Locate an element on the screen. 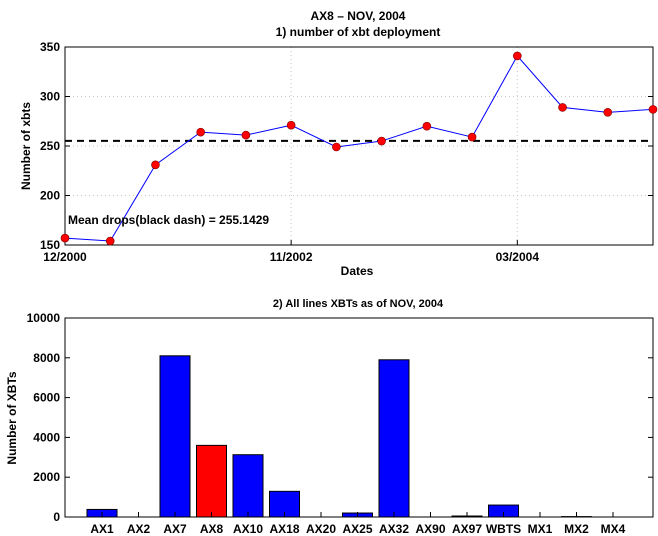  chart1-title: 1) number of xbt deployment is located at coordinates (358, 32).